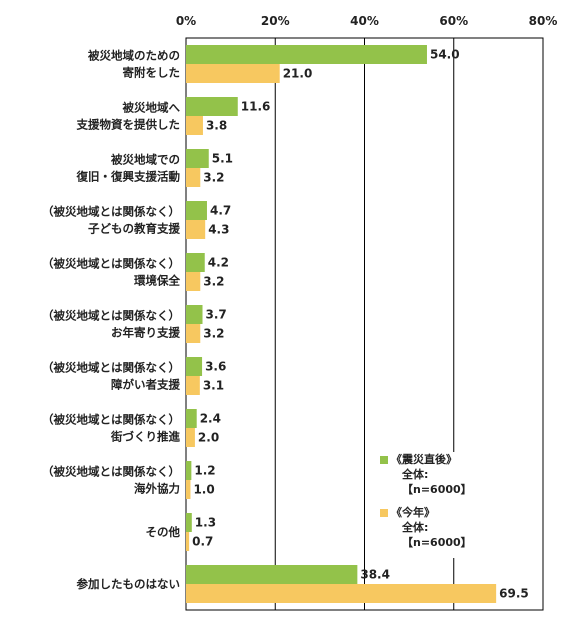  What do you see at coordinates (111, 420) in the screenshot?
I see `category-label-7-line-0: （被災地域とは関係なく）` at bounding box center [111, 420].